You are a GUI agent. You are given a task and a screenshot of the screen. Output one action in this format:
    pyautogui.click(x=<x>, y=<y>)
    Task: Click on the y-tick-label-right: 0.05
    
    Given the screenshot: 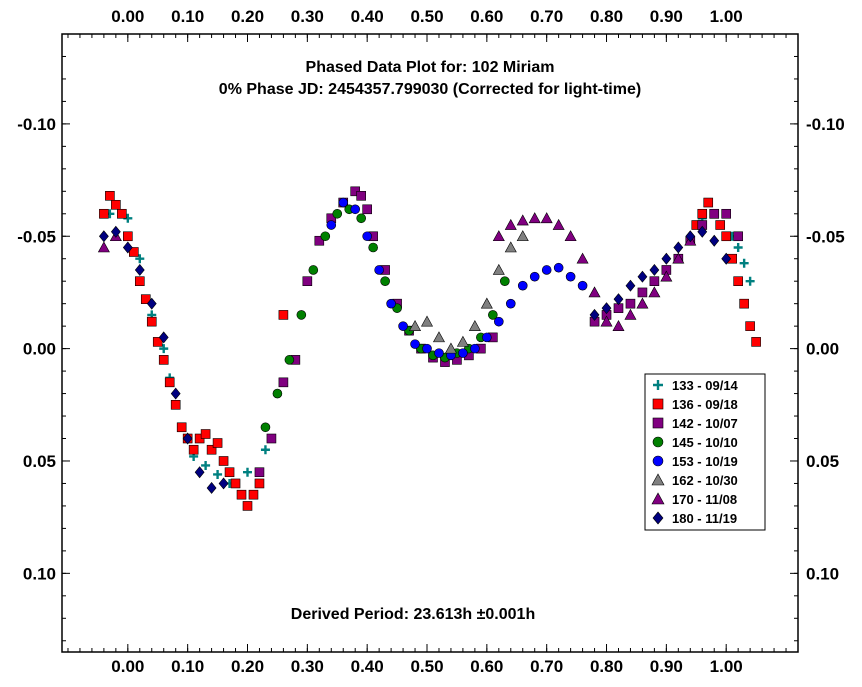 What is the action you would take?
    pyautogui.click(x=822, y=461)
    